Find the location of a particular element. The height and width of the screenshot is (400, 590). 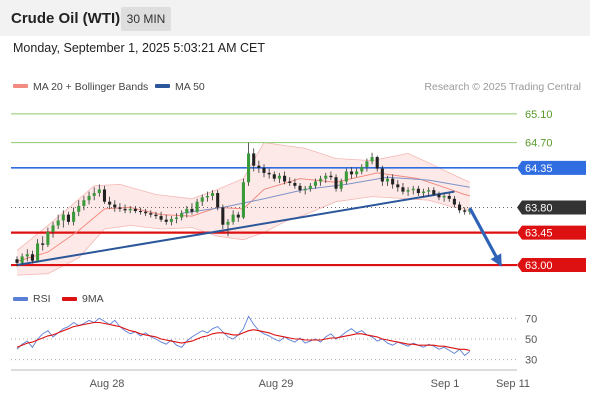

x-tick-label: Aug 29 is located at coordinates (276, 384).